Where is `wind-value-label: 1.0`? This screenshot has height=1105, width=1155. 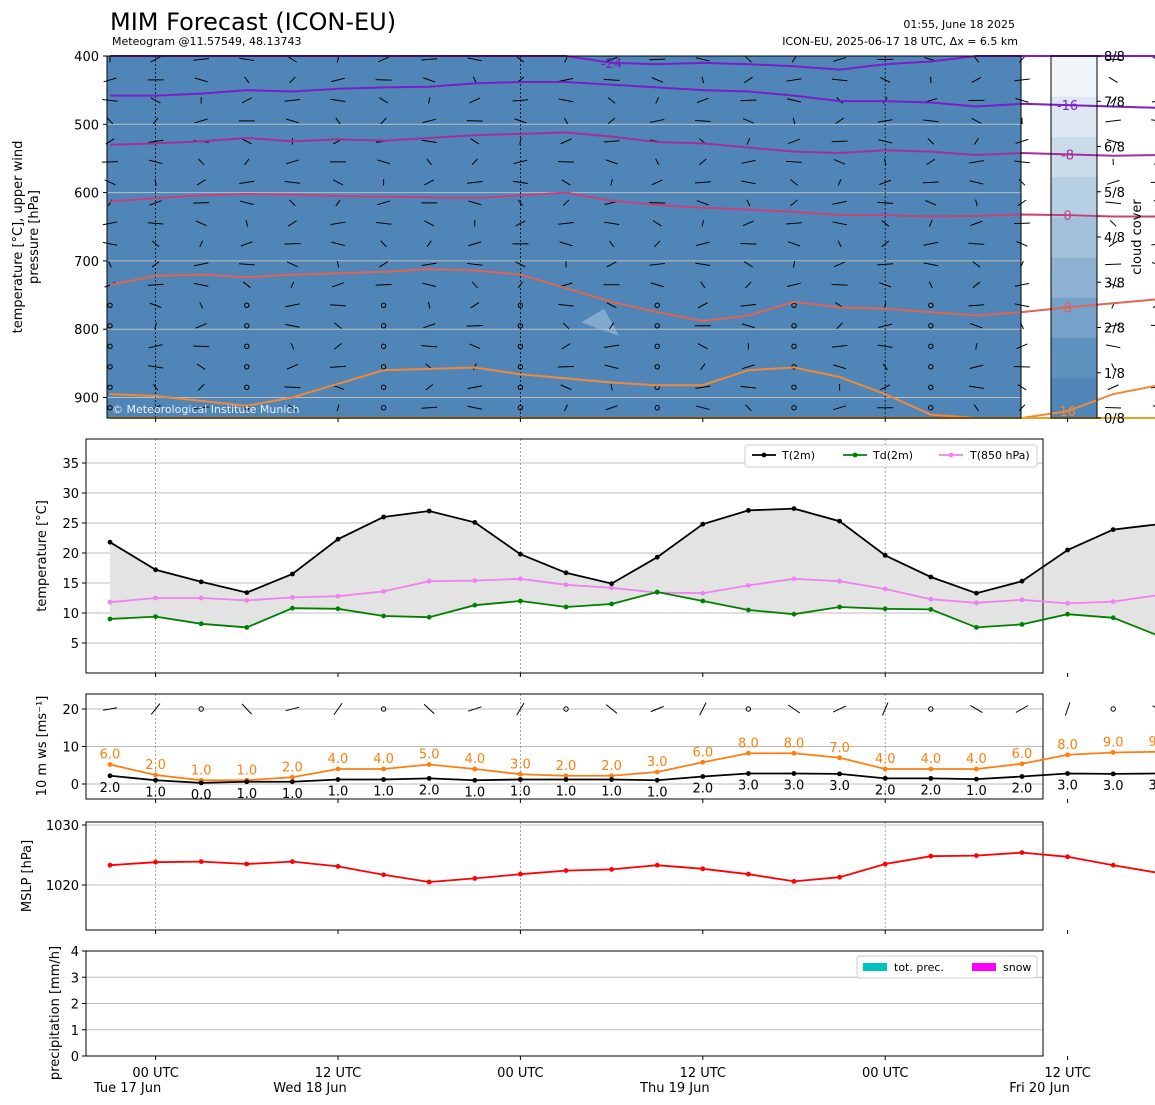 wind-value-label: 1.0 is located at coordinates (520, 792).